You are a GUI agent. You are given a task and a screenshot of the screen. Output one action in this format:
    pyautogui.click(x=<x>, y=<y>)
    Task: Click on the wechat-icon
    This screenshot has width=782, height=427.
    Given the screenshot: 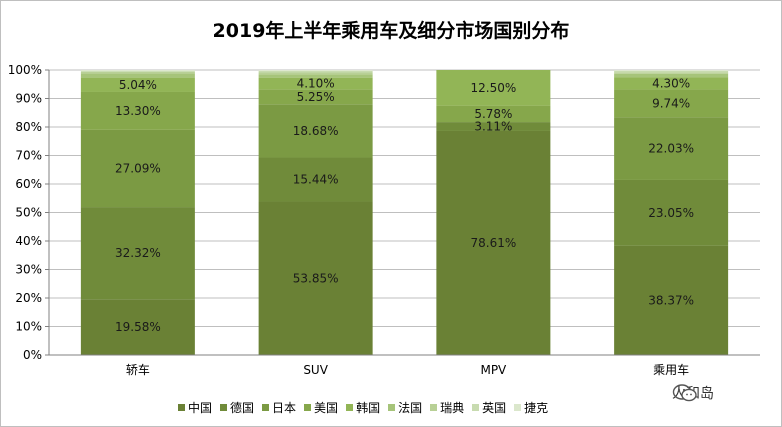 What is the action you would take?
    pyautogui.click(x=684, y=393)
    